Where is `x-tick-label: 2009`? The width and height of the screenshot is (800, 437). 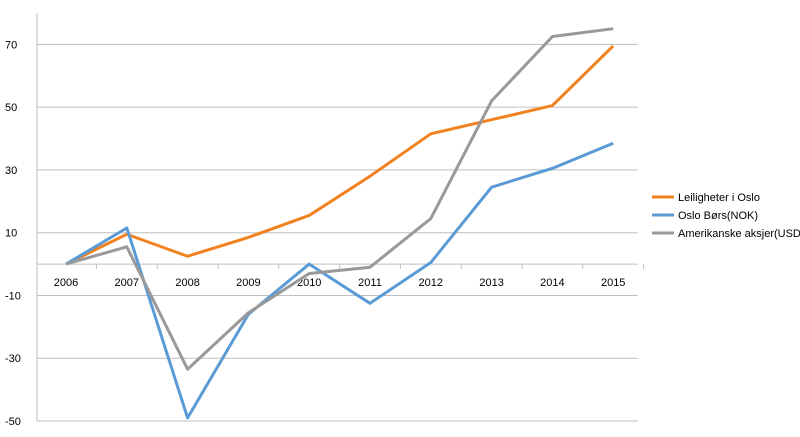
x-tick-label: 2009 is located at coordinates (248, 283).